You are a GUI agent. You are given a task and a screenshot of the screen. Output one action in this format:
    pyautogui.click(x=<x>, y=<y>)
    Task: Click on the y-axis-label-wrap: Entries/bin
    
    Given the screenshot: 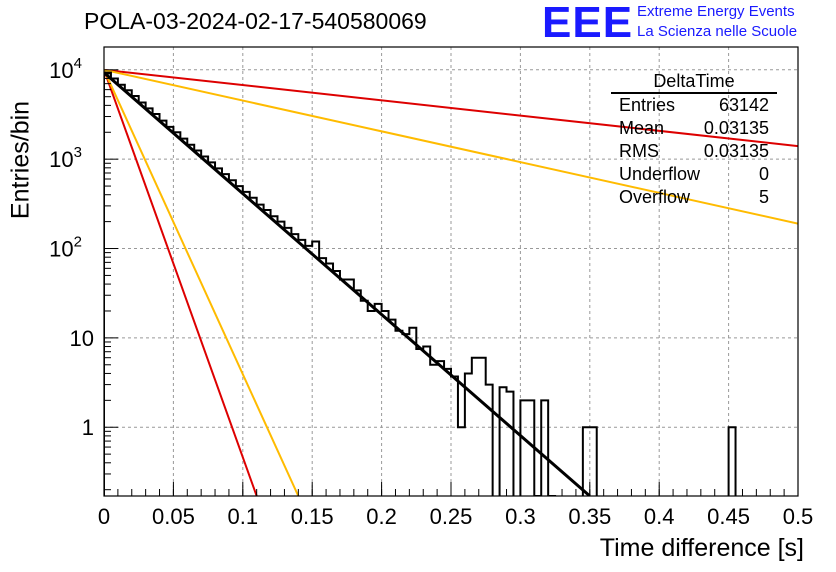 What is the action you would take?
    pyautogui.click(x=21, y=160)
    